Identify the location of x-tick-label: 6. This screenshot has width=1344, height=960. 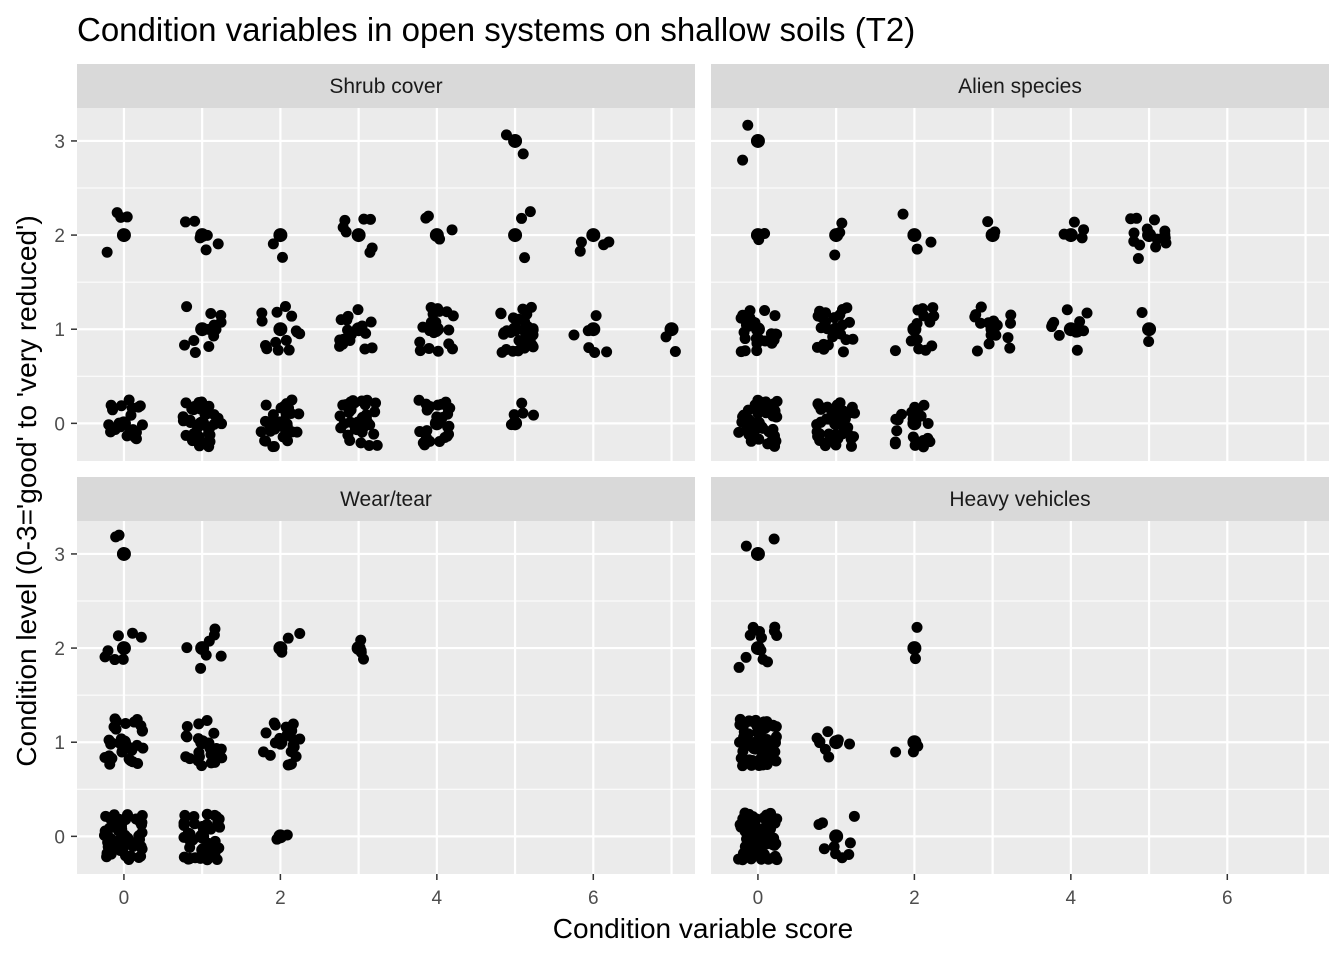
(593, 898).